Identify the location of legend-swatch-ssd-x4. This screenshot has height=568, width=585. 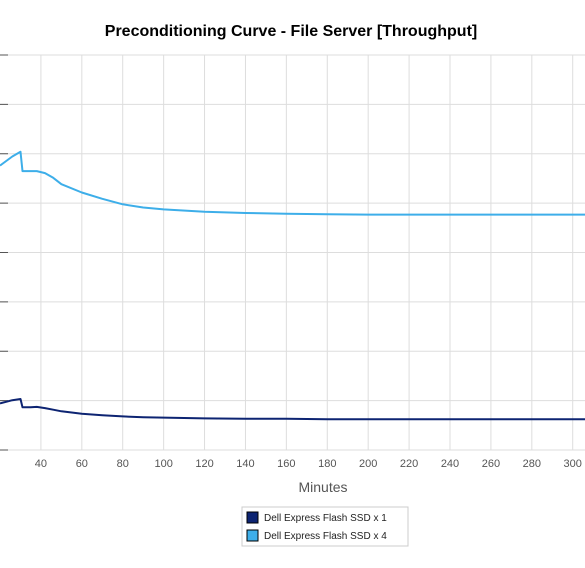
(252, 535).